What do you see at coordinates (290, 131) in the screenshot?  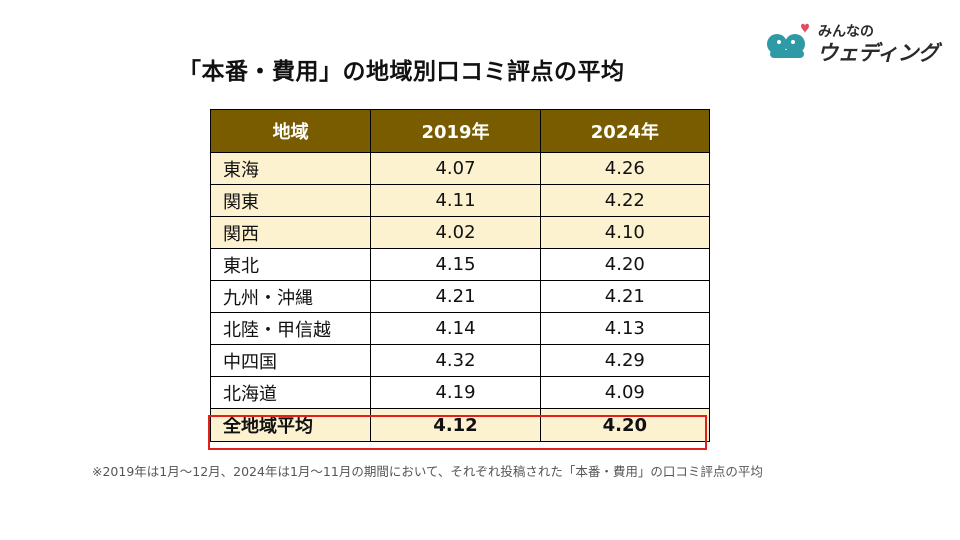 I see `header-region: 地域` at bounding box center [290, 131].